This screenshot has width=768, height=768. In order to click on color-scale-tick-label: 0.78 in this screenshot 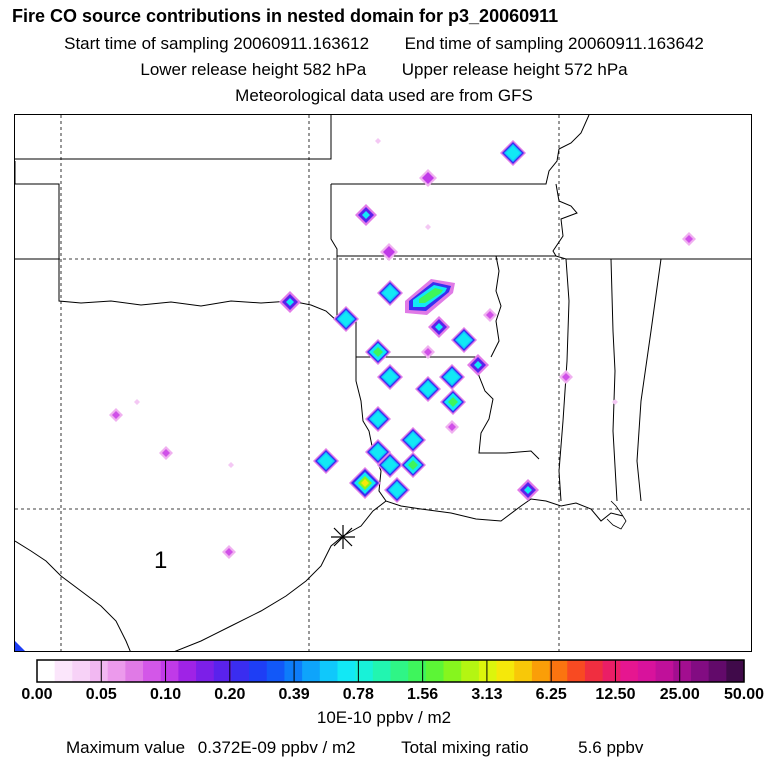, I will do `click(358, 694)`.